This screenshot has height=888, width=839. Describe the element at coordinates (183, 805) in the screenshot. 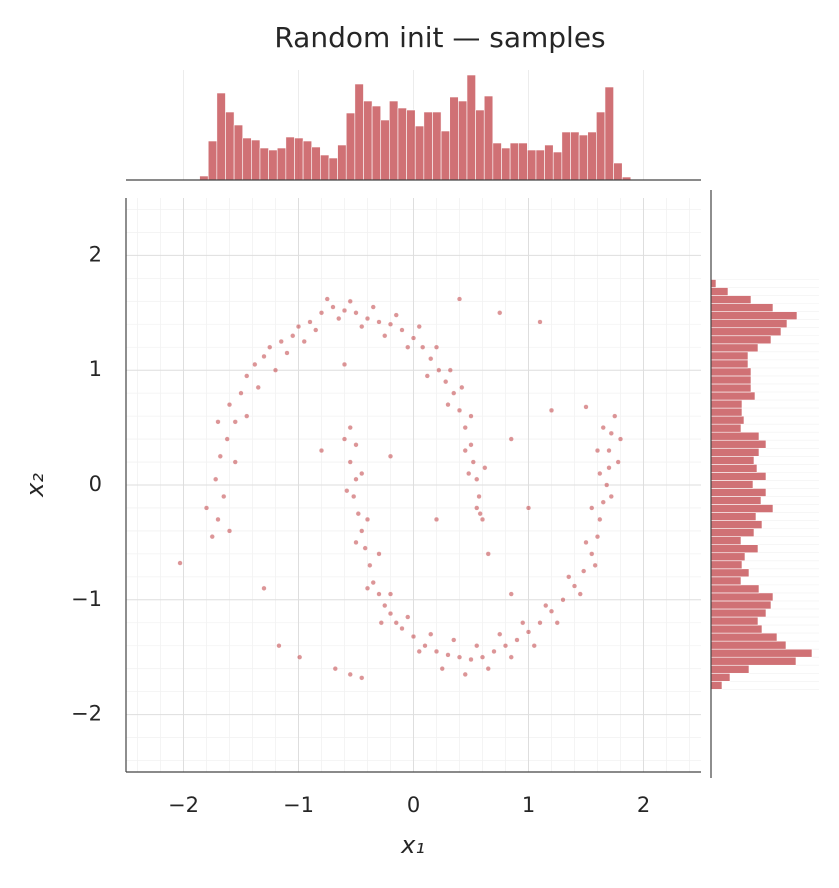

I see `x-tick-label: −2` at that location.